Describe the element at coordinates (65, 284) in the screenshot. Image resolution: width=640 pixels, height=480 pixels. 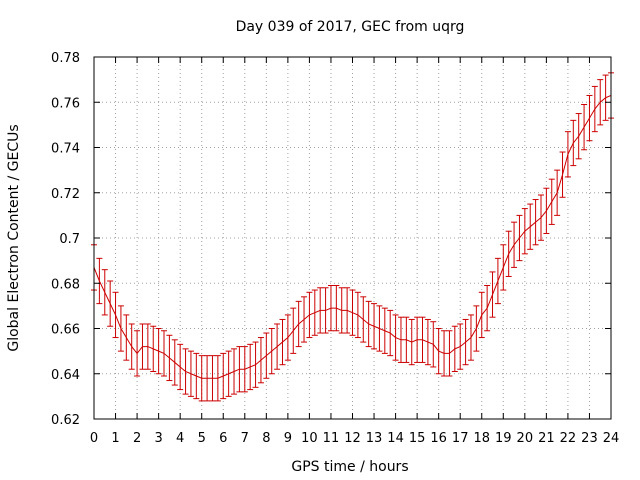
I see `y-tick-label: 0.68` at that location.